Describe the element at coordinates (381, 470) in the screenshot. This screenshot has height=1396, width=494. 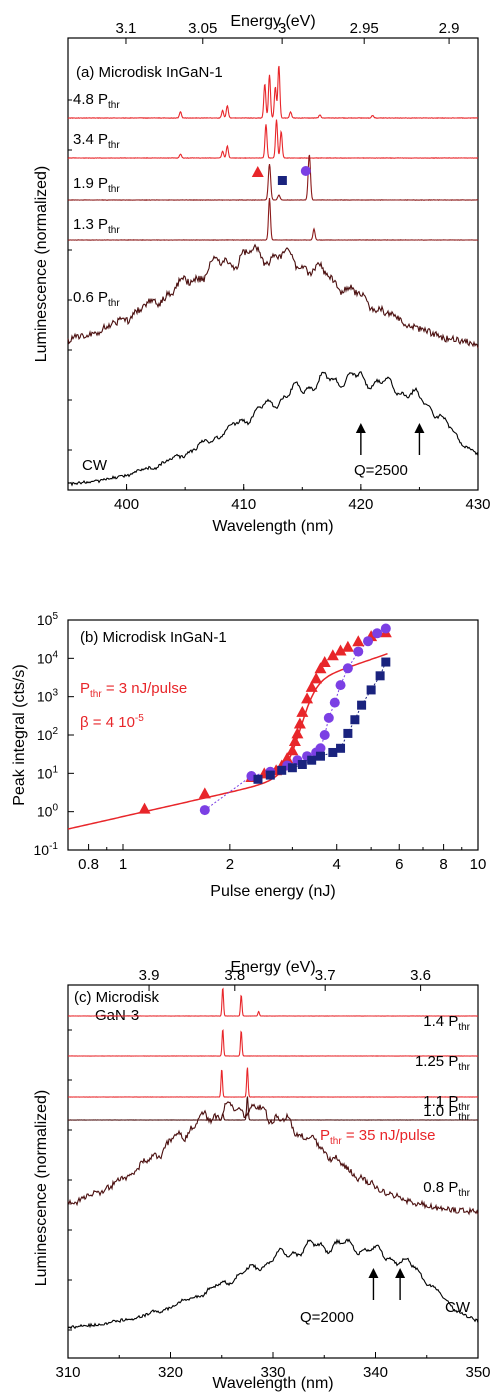
I see `q-annotation: Q=2500` at that location.